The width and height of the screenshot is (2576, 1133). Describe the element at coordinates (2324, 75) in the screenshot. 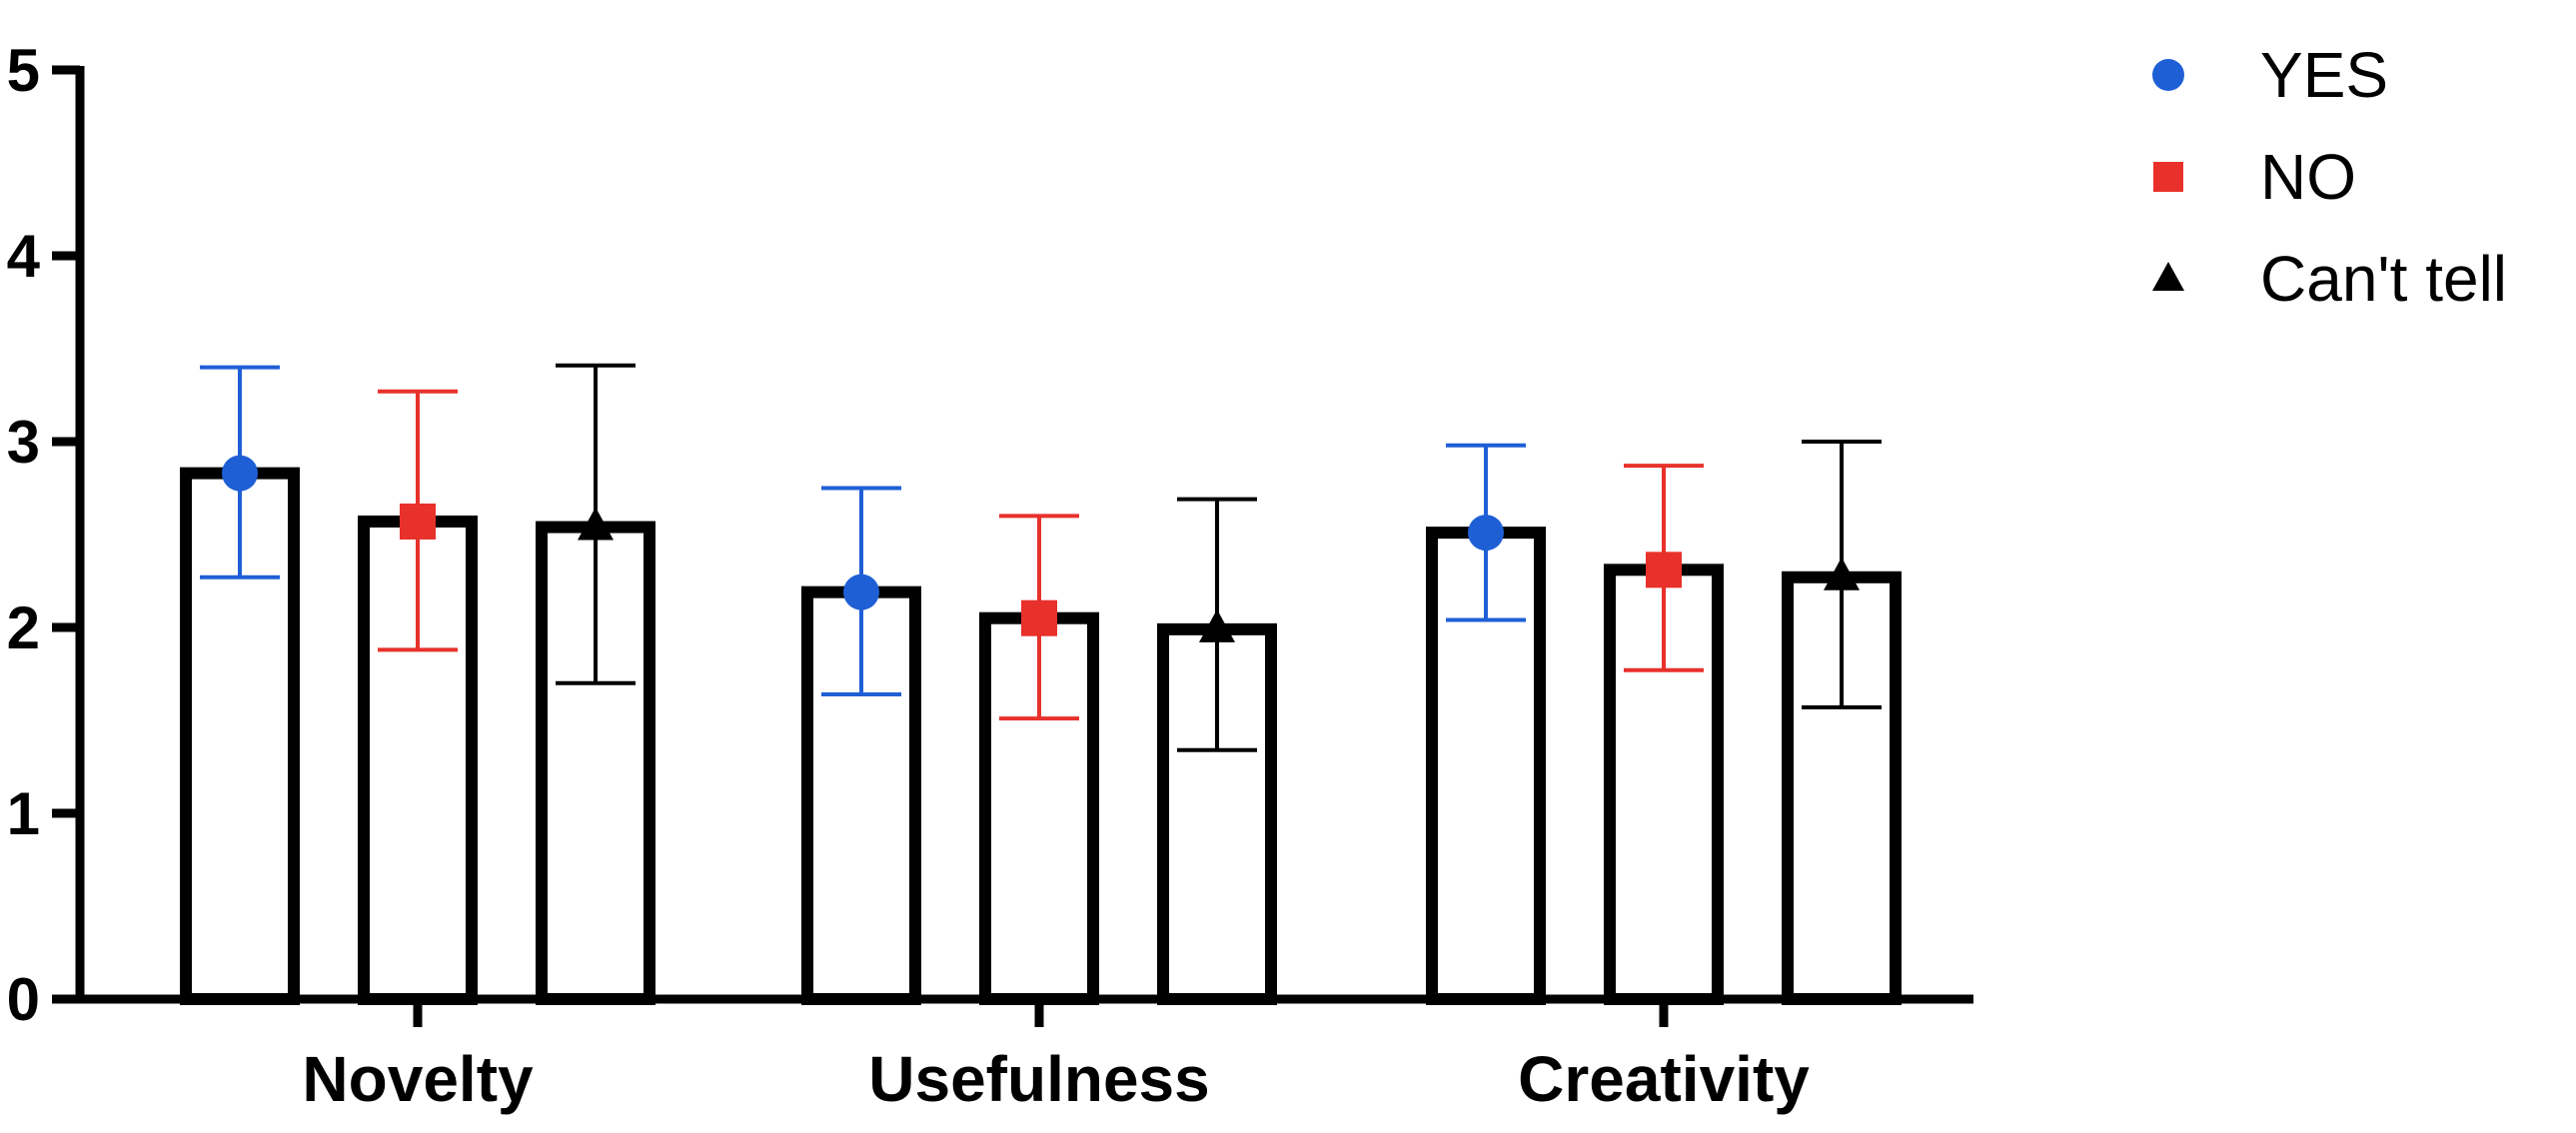

I see `legend-label: YES` at that location.